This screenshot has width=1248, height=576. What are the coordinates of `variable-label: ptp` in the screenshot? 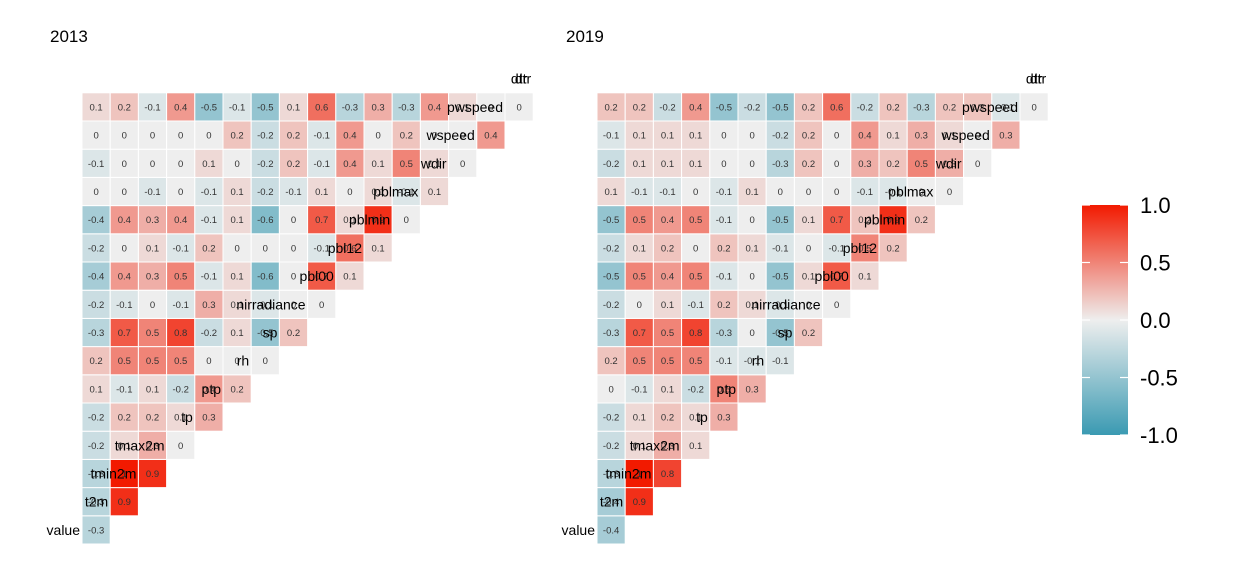 It's located at (727, 389).